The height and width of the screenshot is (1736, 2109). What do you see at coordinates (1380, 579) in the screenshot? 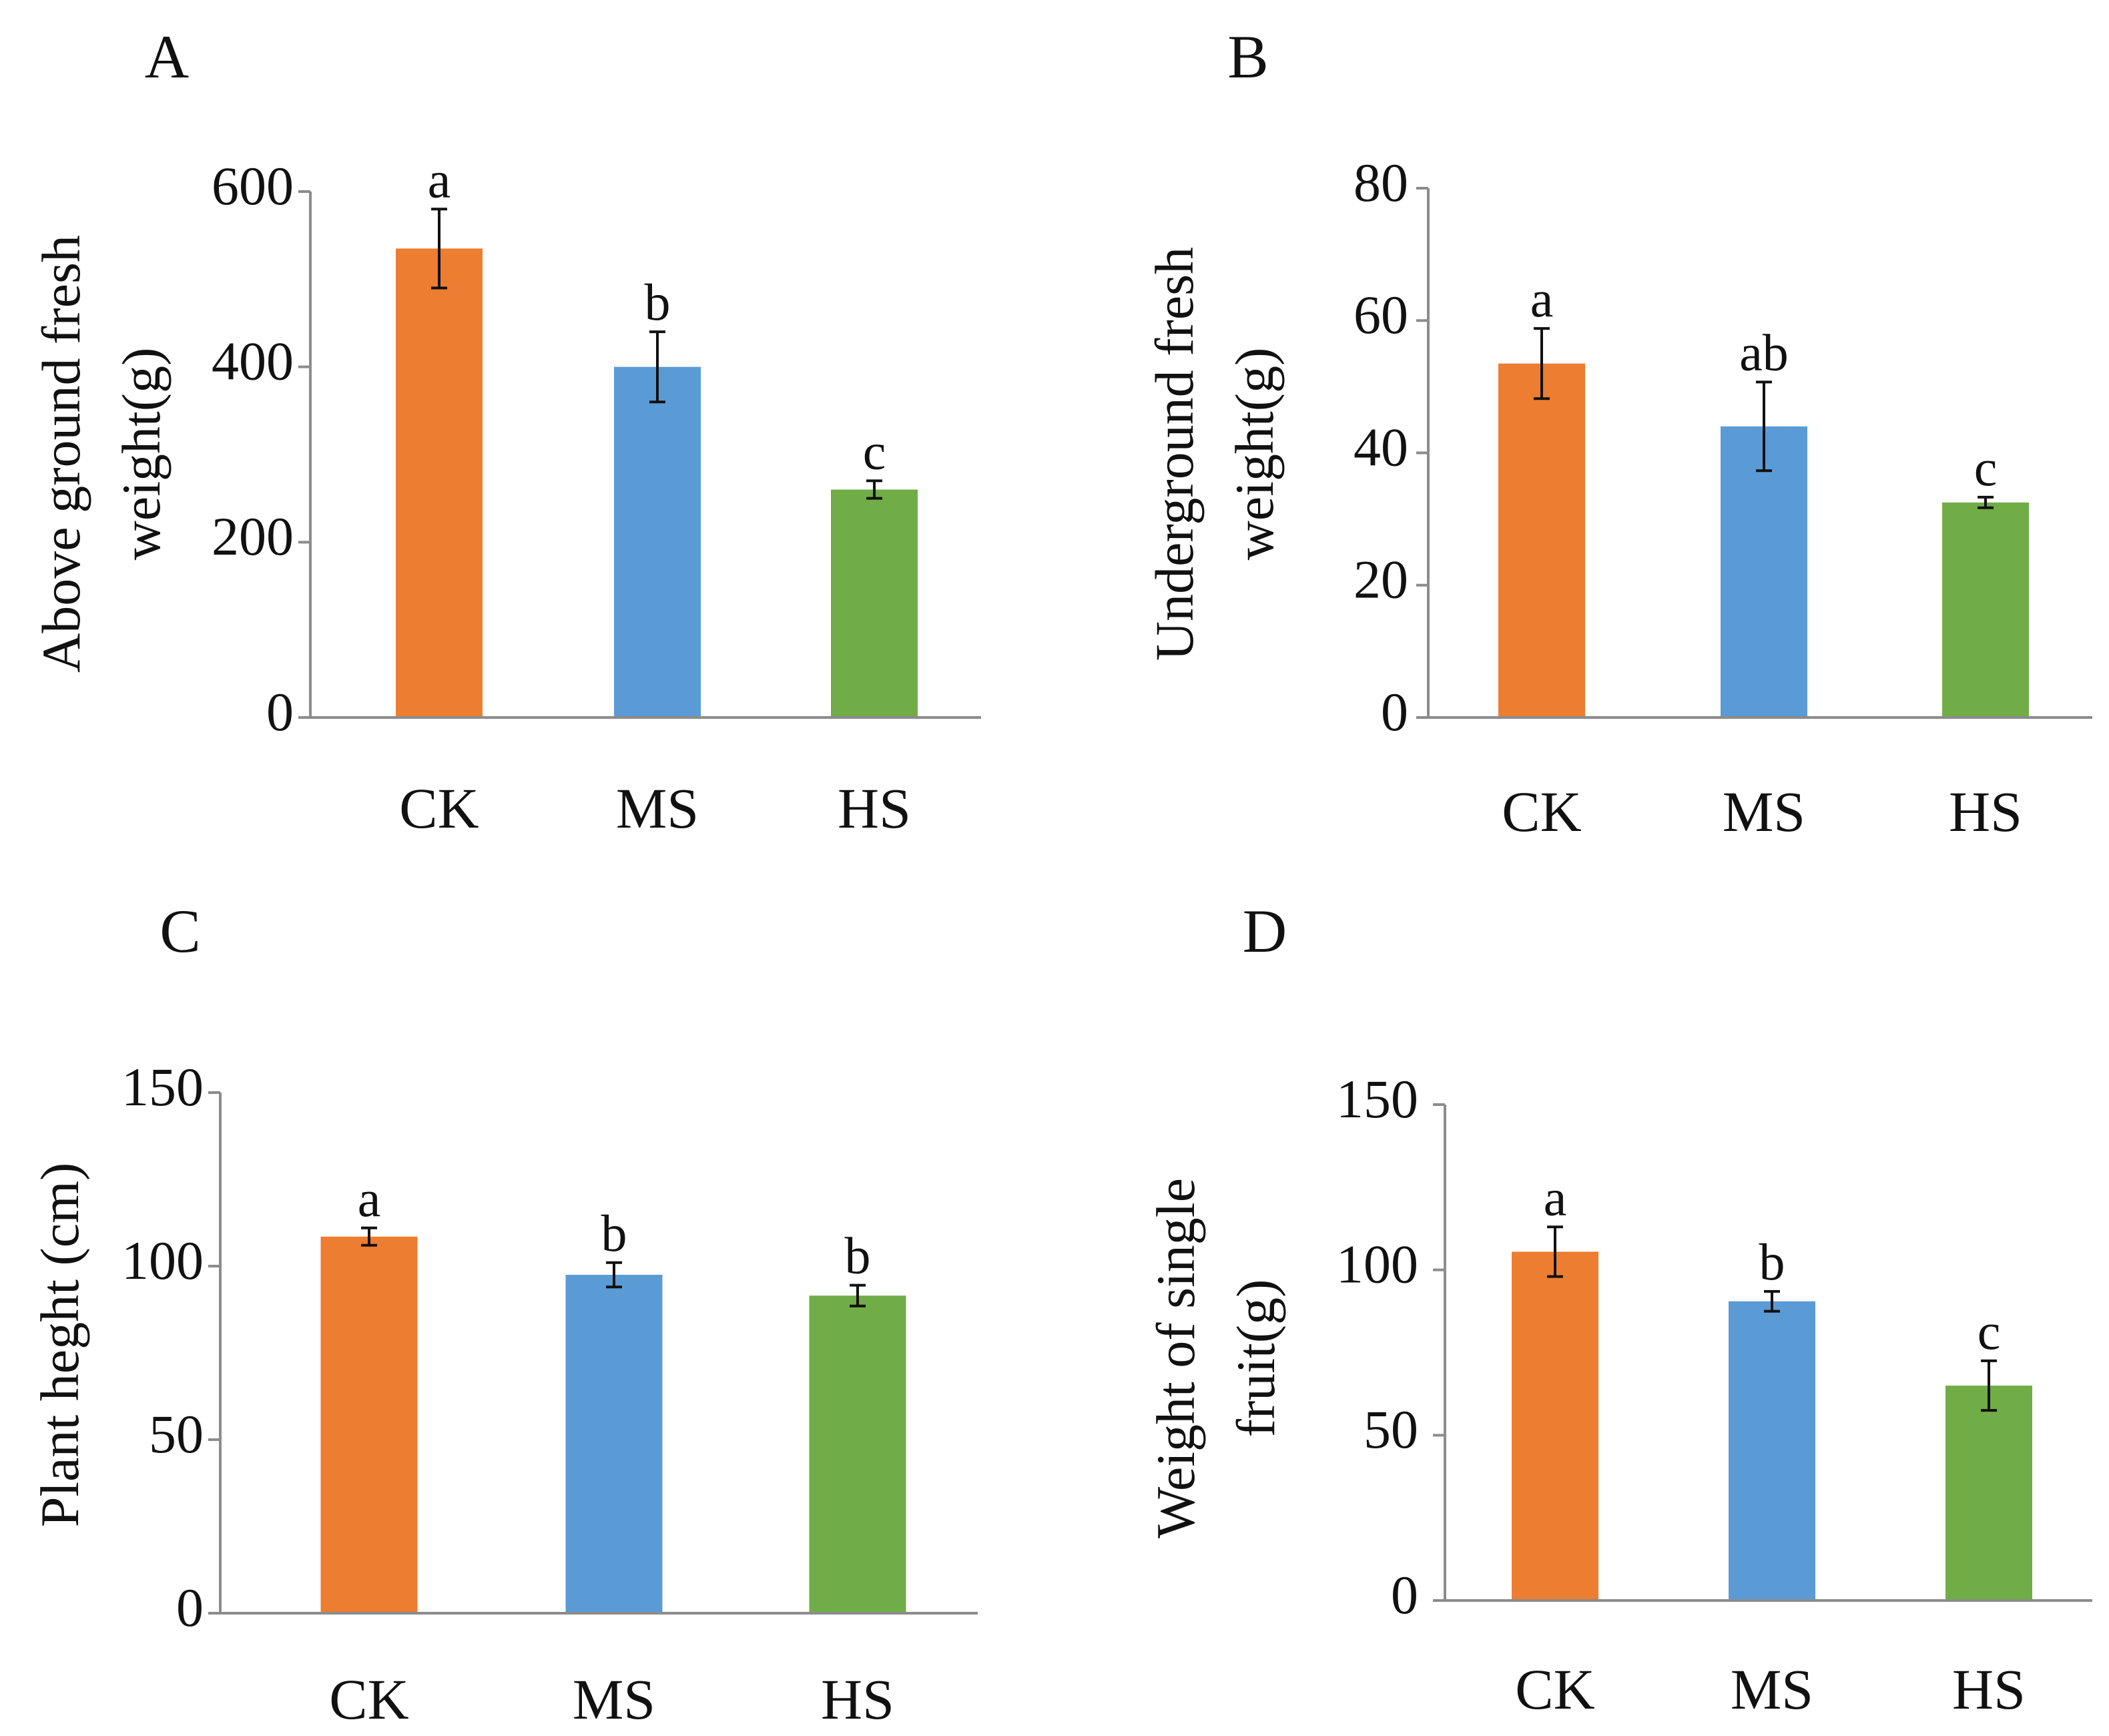
I see `y-tick-label: 20` at bounding box center [1380, 579].